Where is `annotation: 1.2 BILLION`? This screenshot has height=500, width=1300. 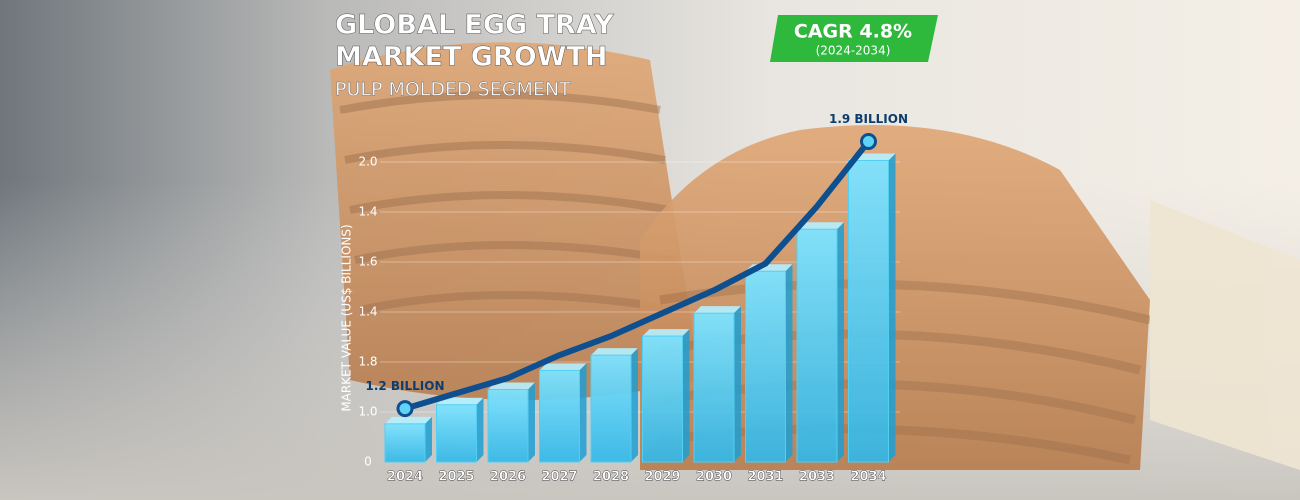 annotation: 1.2 BILLION is located at coordinates (404, 386).